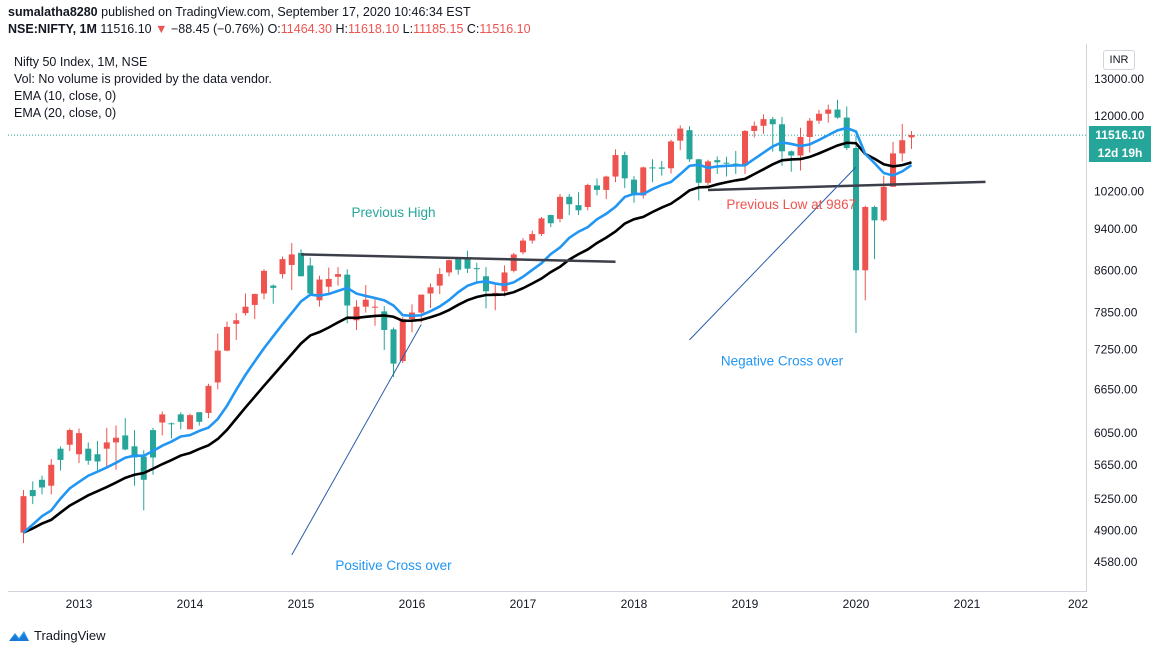 Image resolution: width=1158 pixels, height=655 pixels. What do you see at coordinates (1116, 229) in the screenshot?
I see `y-tick-label: 9400.00` at bounding box center [1116, 229].